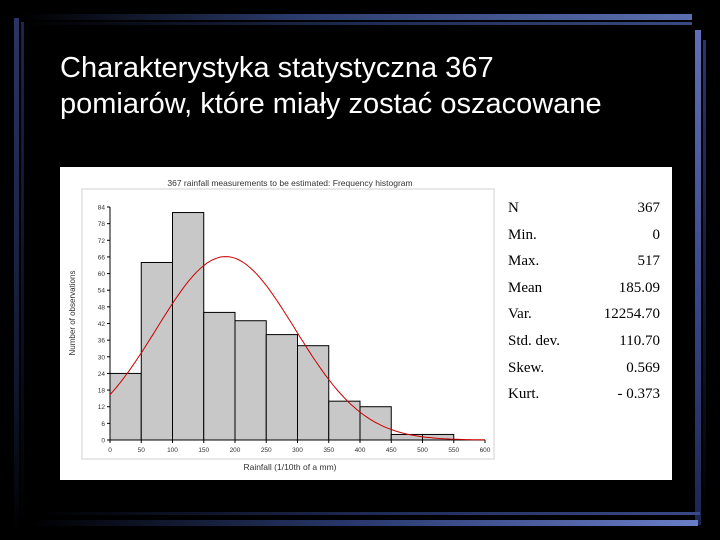 This screenshot has height=540, width=720. What do you see at coordinates (391, 450) in the screenshot?
I see `x-tick-label: 450` at bounding box center [391, 450].